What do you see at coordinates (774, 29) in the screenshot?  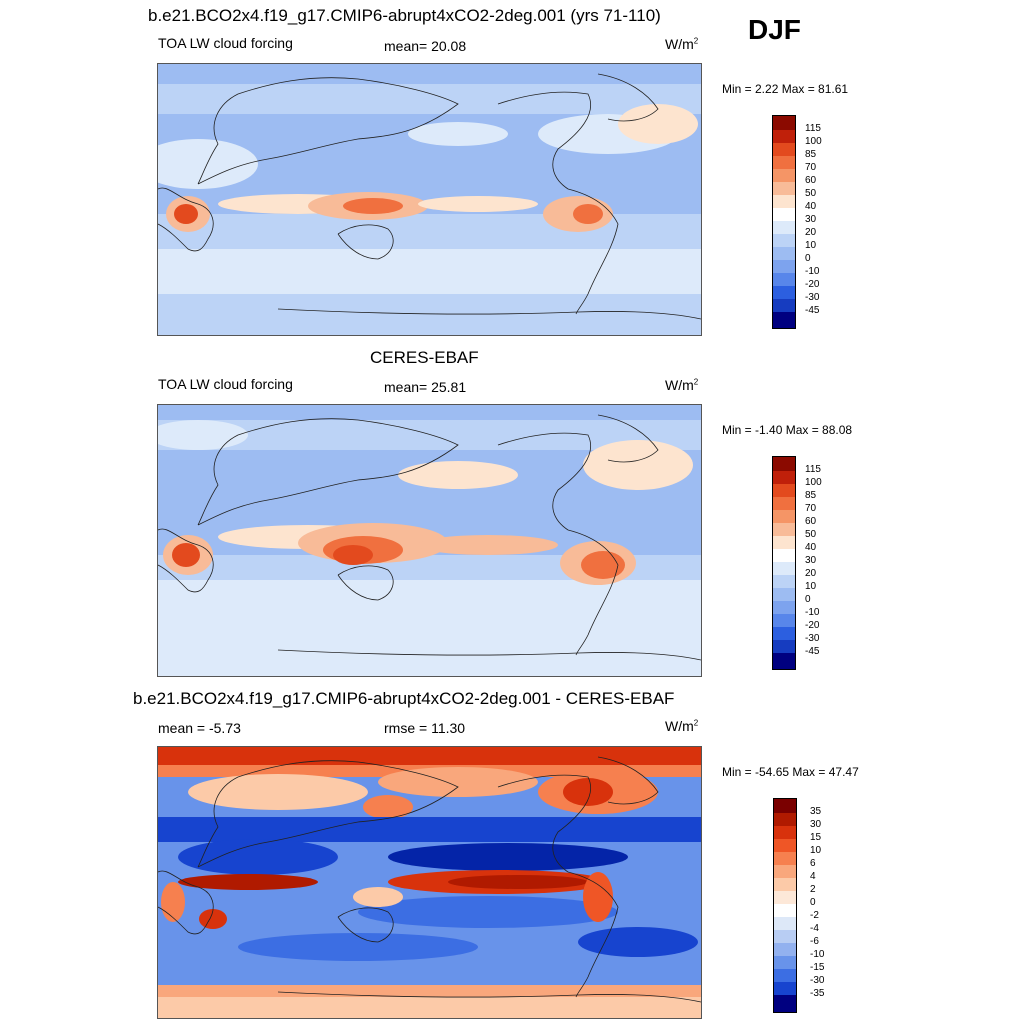 I see `season-label: DJF` at bounding box center [774, 29].